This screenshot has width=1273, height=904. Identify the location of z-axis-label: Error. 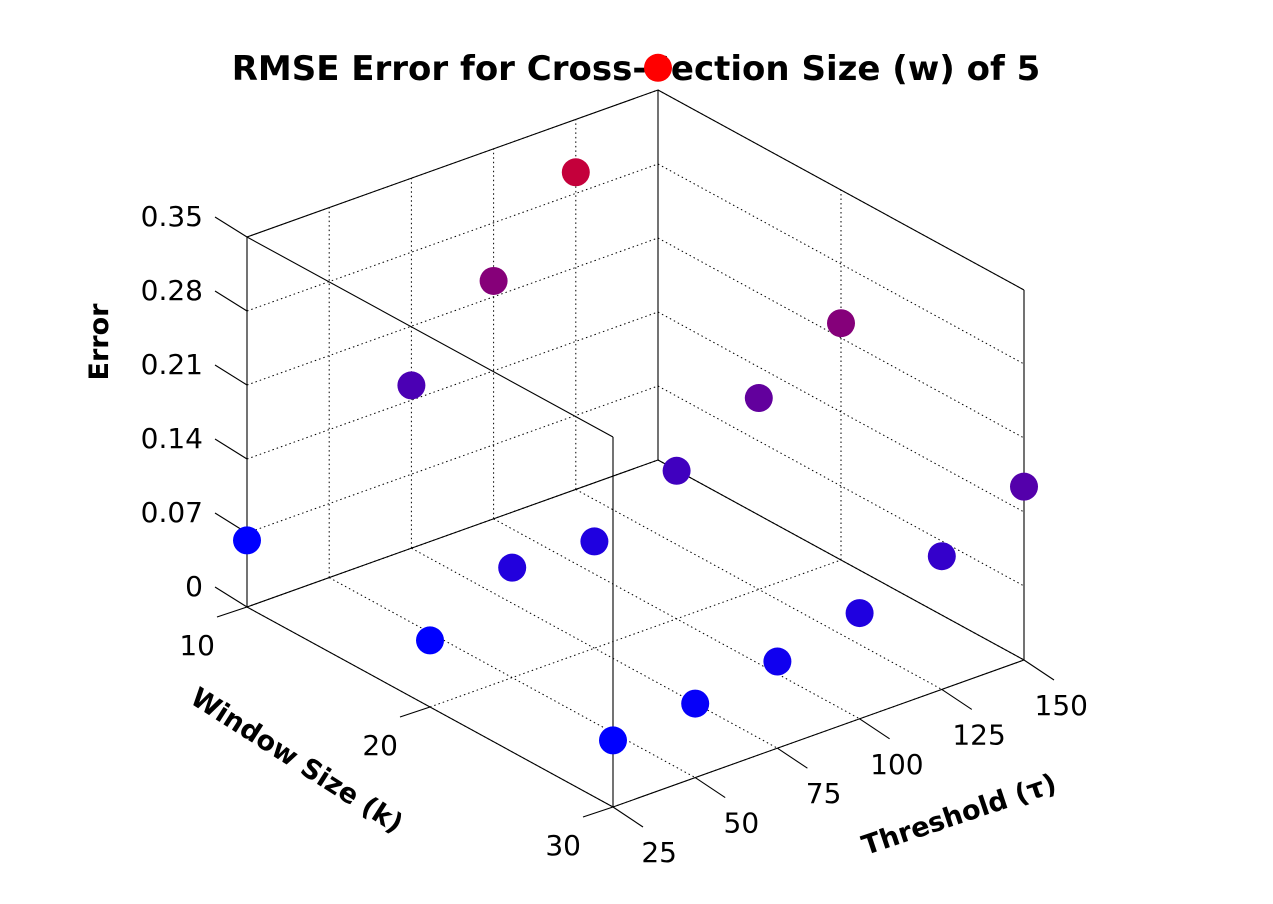
(99, 342).